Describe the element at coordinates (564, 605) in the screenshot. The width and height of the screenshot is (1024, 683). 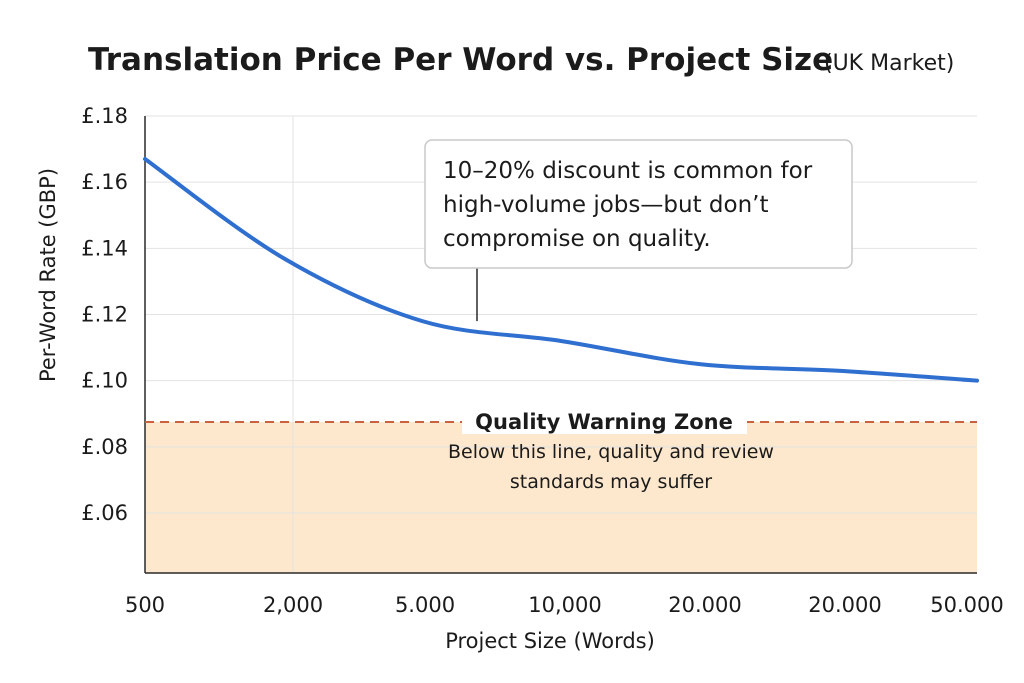
I see `x-tick-label: 10,000` at that location.